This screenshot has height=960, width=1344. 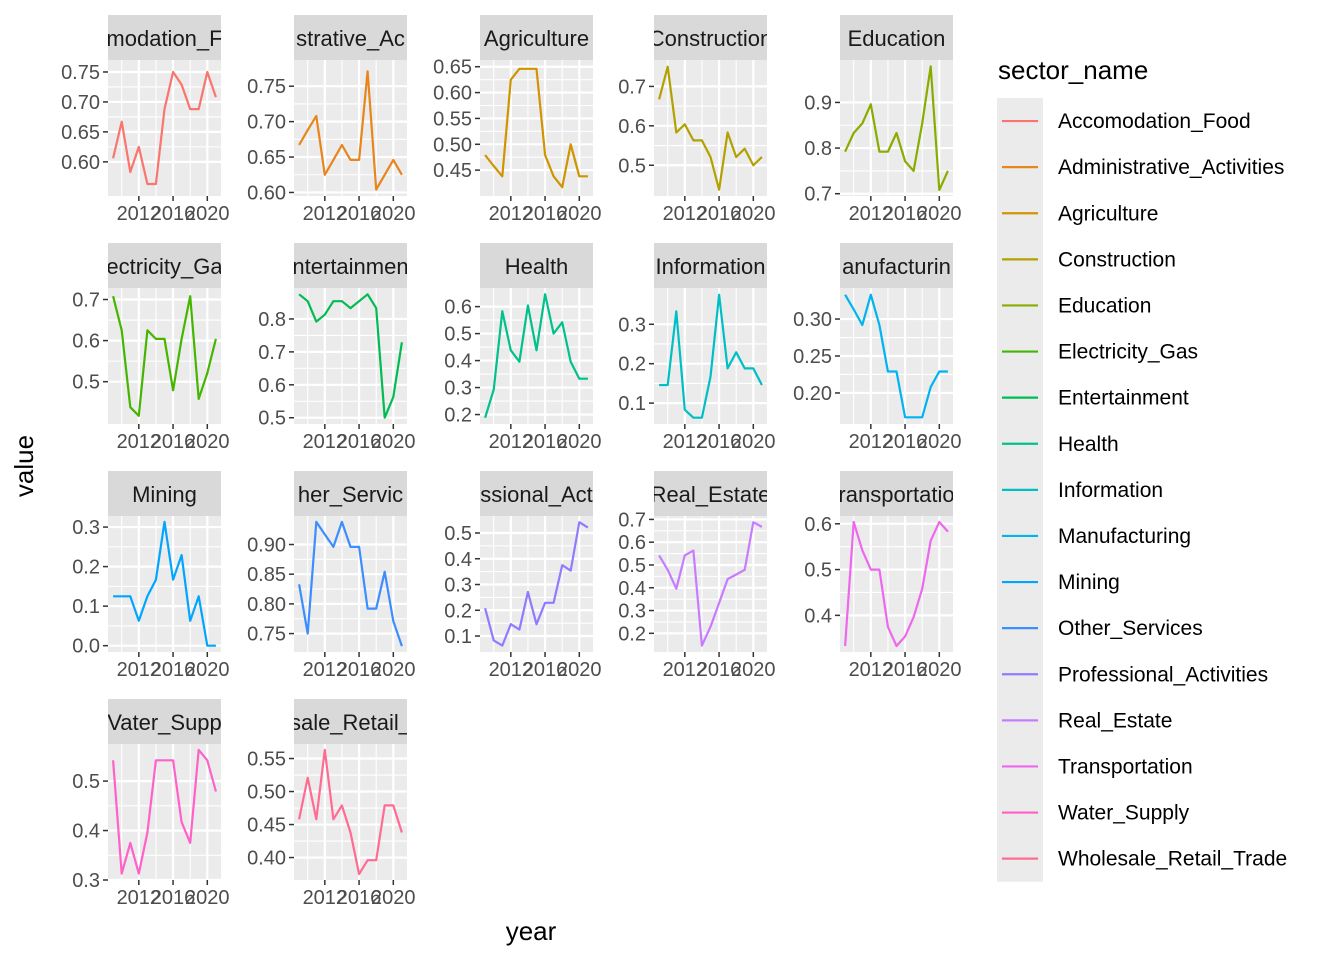 What do you see at coordinates (1128, 352) in the screenshot?
I see `legend-label: Electricity_Gas` at bounding box center [1128, 352].